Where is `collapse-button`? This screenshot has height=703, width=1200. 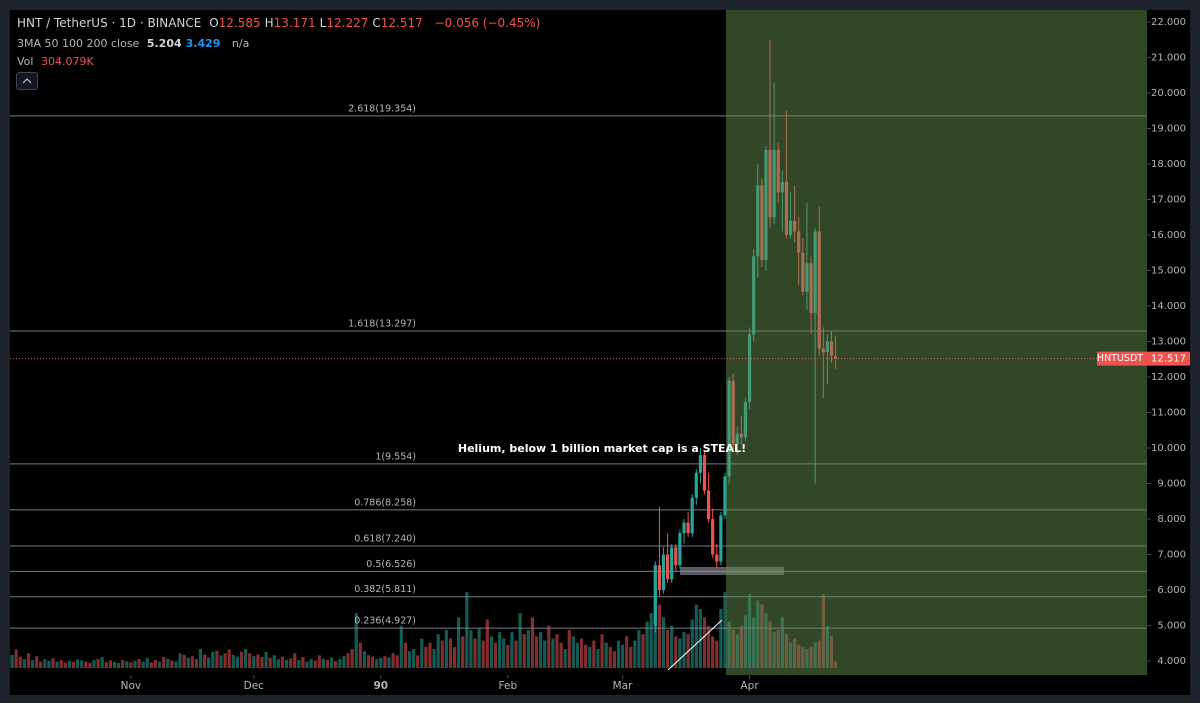 collapse-button is located at coordinates (27, 81).